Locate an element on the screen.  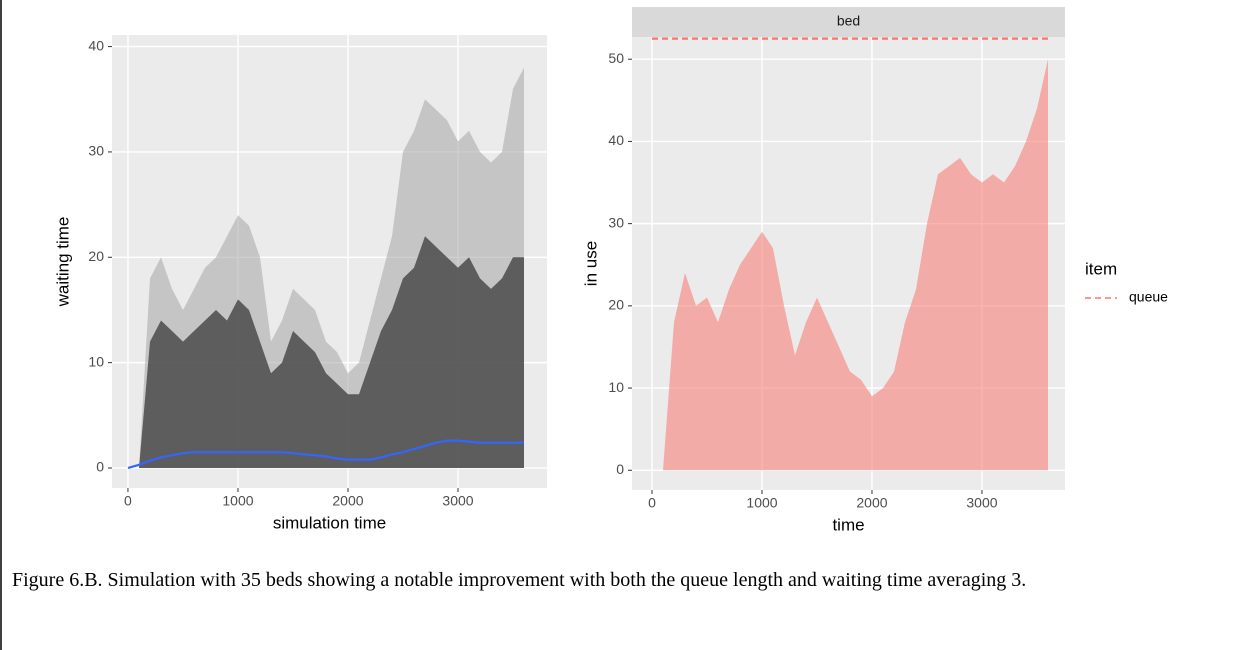
area is located at coordinates (326, 352).